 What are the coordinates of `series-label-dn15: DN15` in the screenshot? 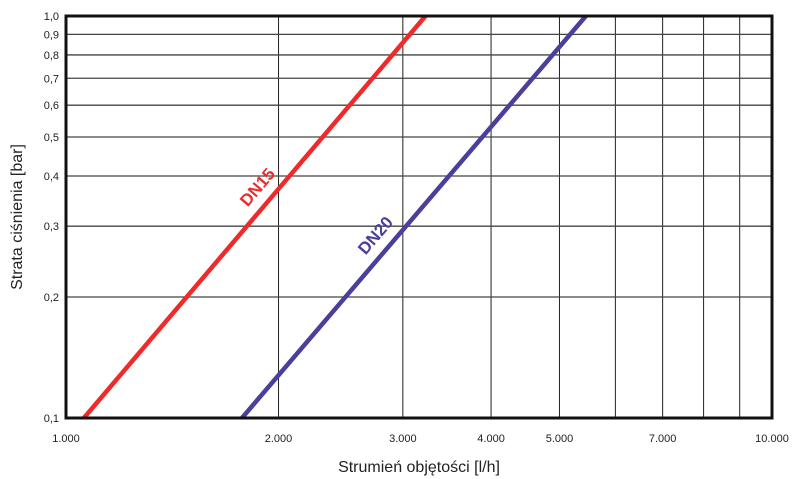 It's located at (257, 187).